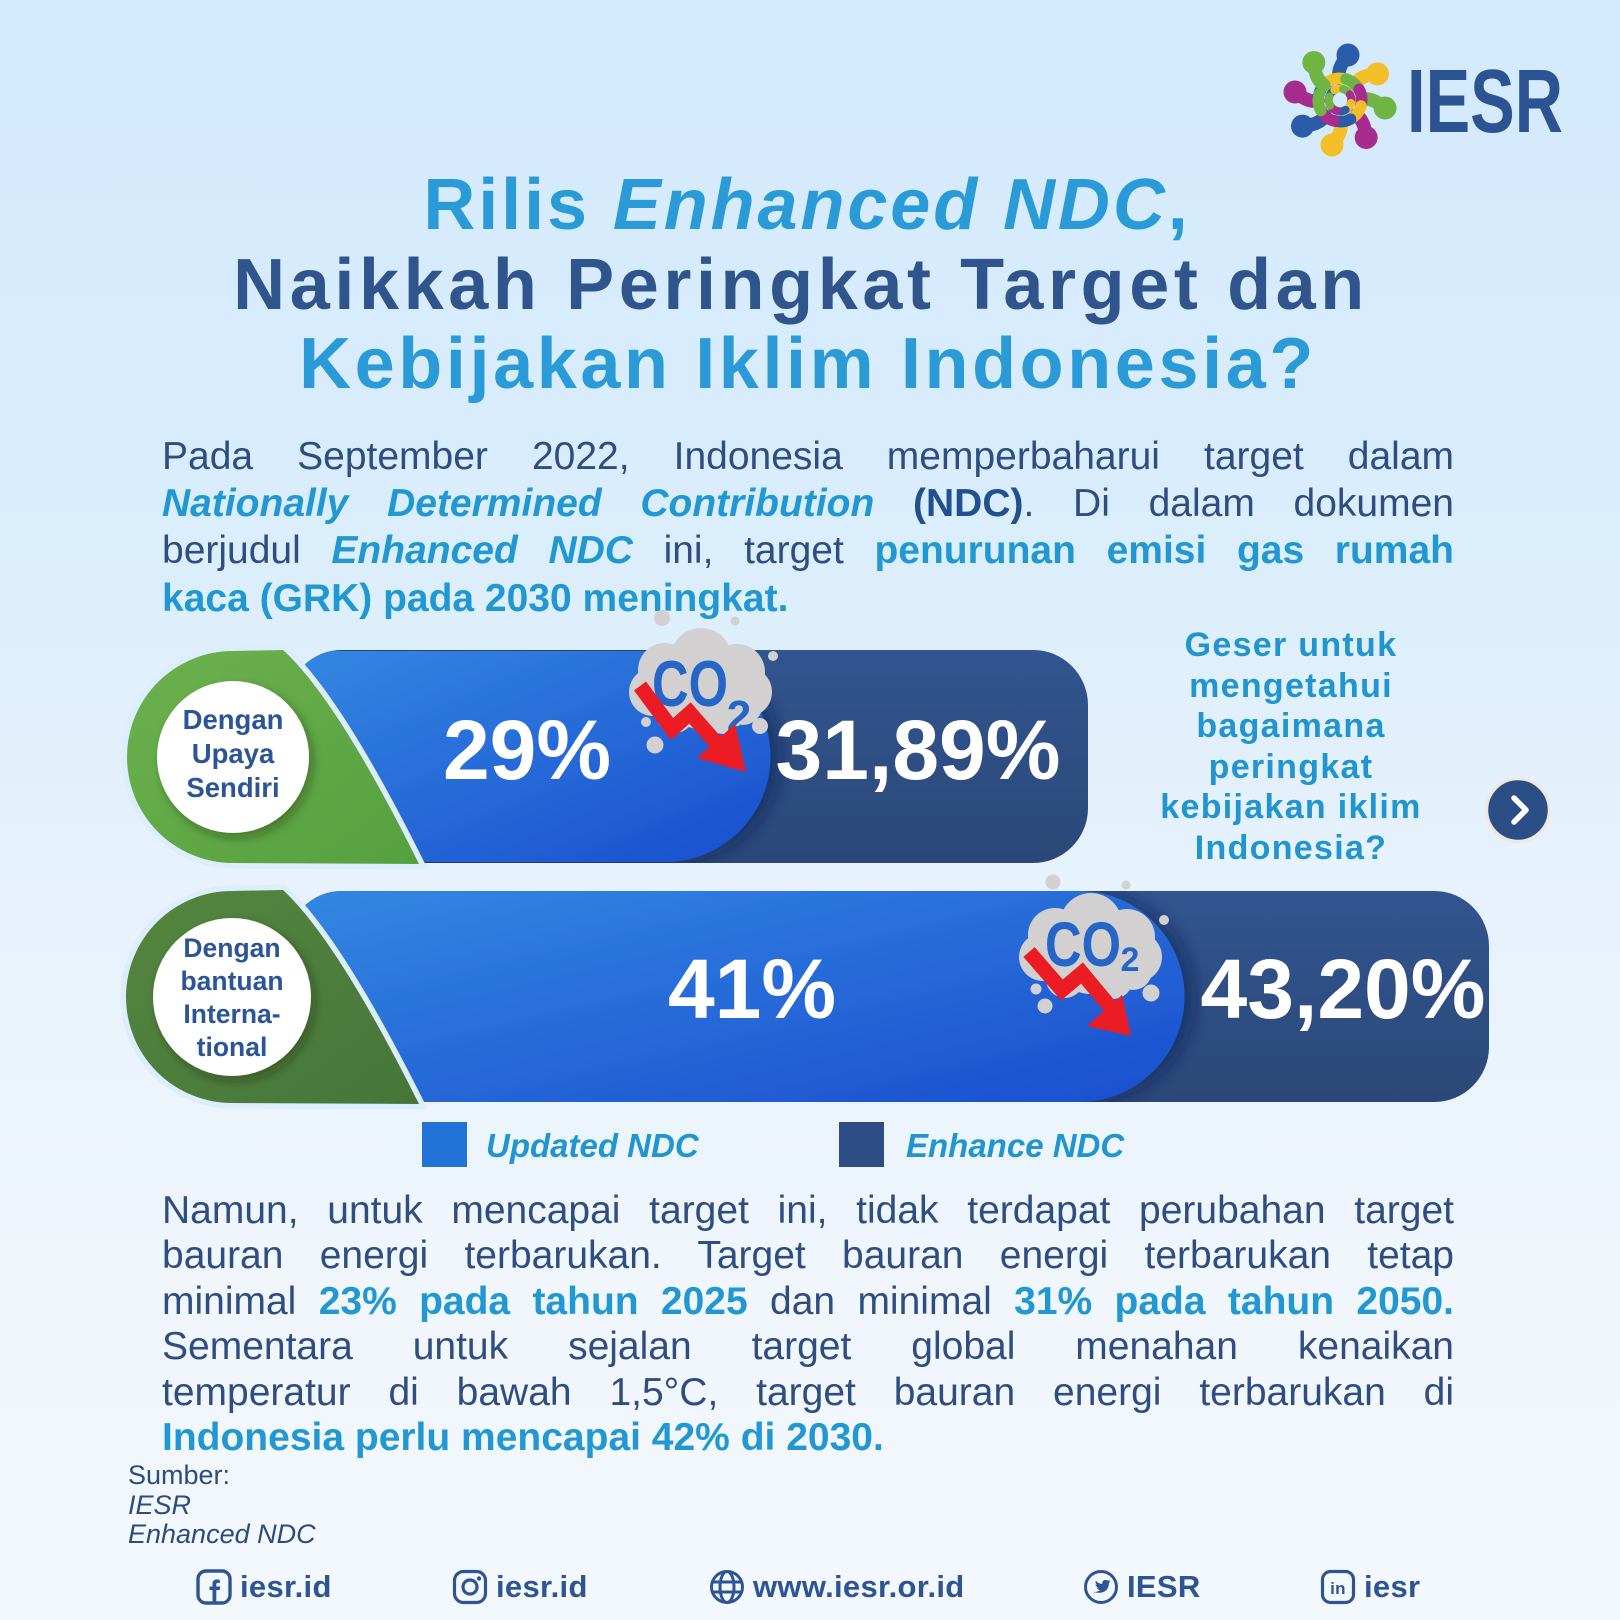  I want to click on svg-text: tional, so click(232, 1047).